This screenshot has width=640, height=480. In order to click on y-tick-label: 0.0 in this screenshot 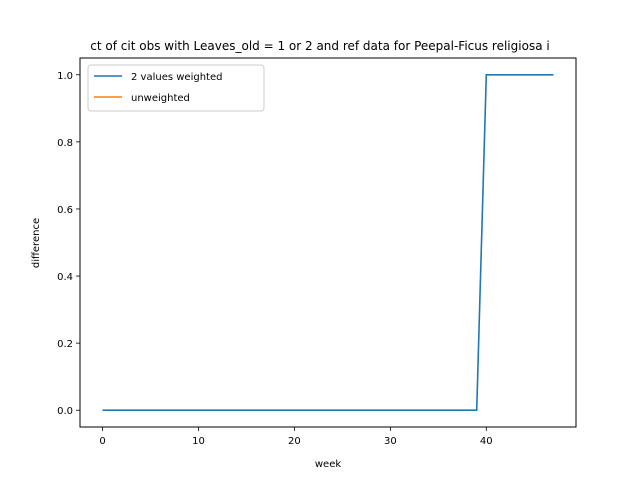, I will do `click(65, 411)`.